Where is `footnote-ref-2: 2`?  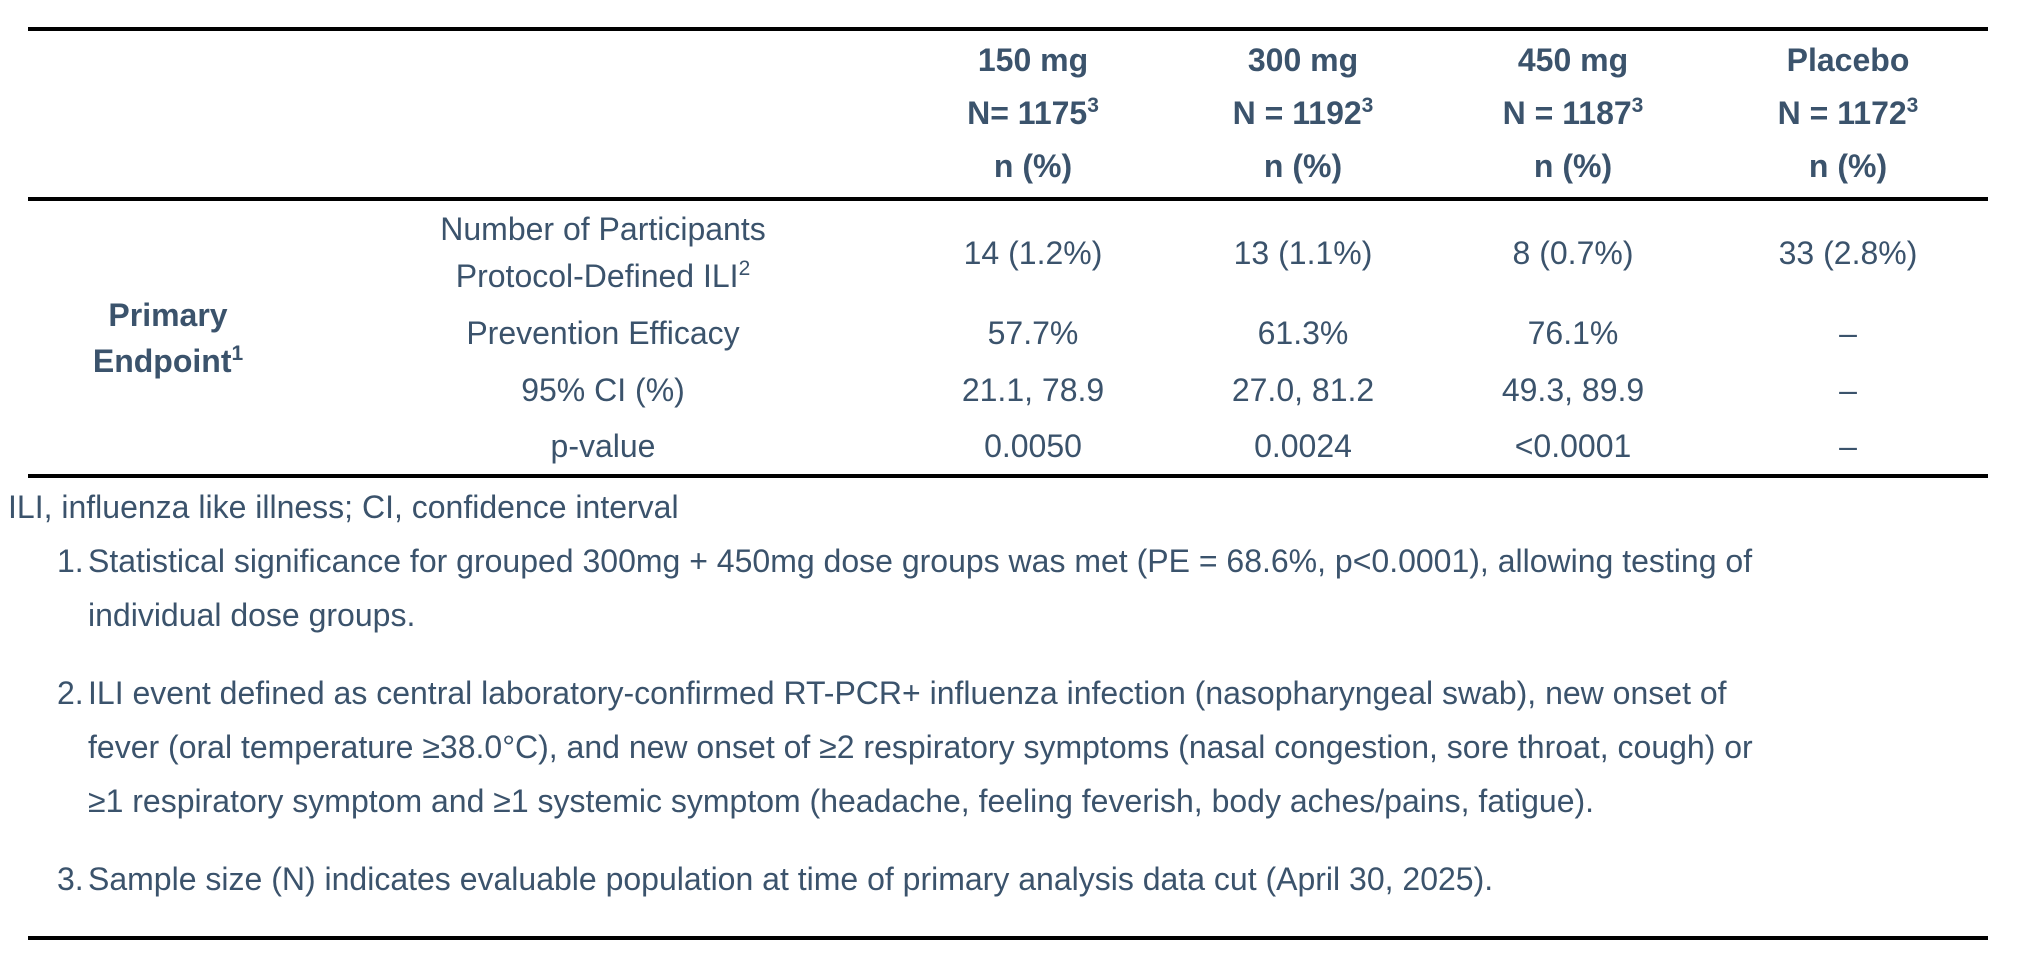 footnote-ref-2: 2 is located at coordinates (744, 268).